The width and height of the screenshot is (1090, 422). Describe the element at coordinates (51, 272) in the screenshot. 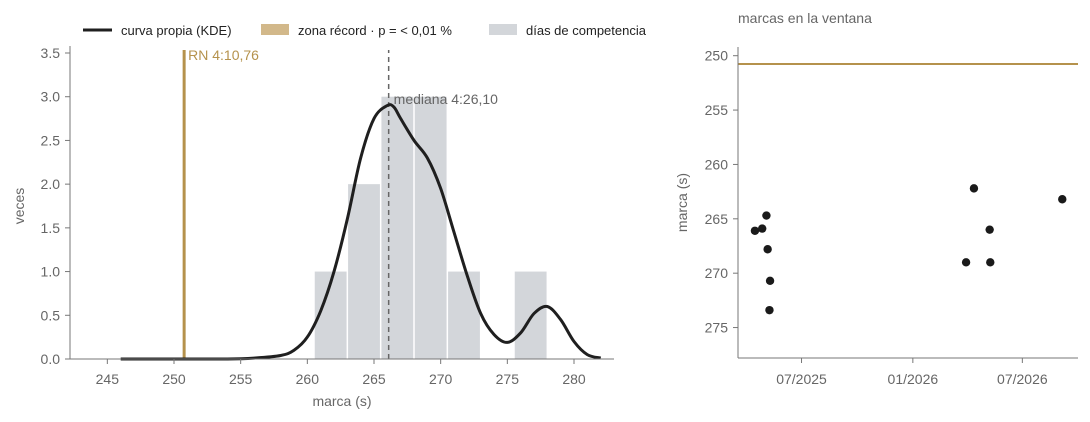

I see `y-tick-label: 1.0` at that location.